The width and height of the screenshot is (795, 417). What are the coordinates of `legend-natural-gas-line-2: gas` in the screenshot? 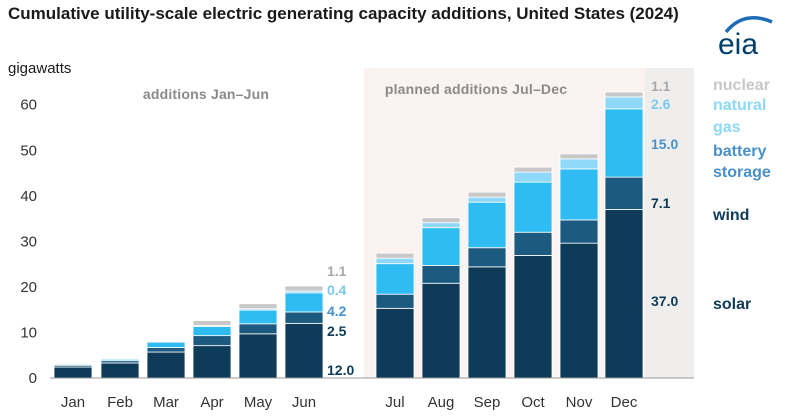 It's located at (727, 127).